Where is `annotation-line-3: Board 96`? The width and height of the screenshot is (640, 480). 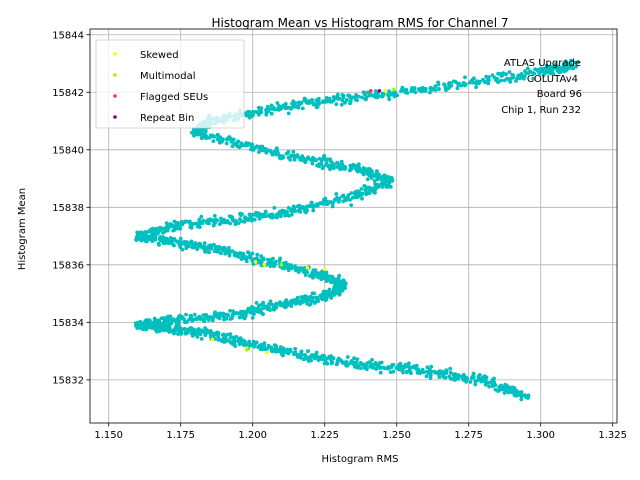 annotation-line-3: Board 96 is located at coordinates (559, 94).